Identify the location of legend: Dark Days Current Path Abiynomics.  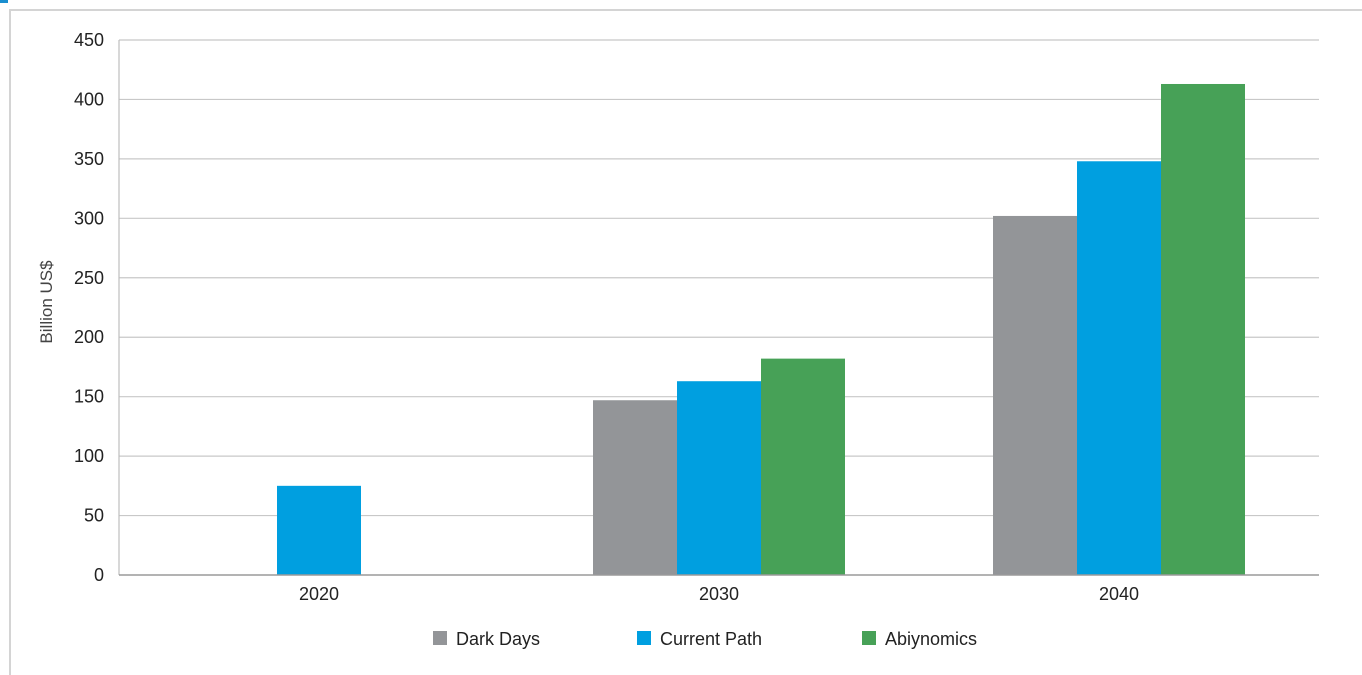
(705, 639).